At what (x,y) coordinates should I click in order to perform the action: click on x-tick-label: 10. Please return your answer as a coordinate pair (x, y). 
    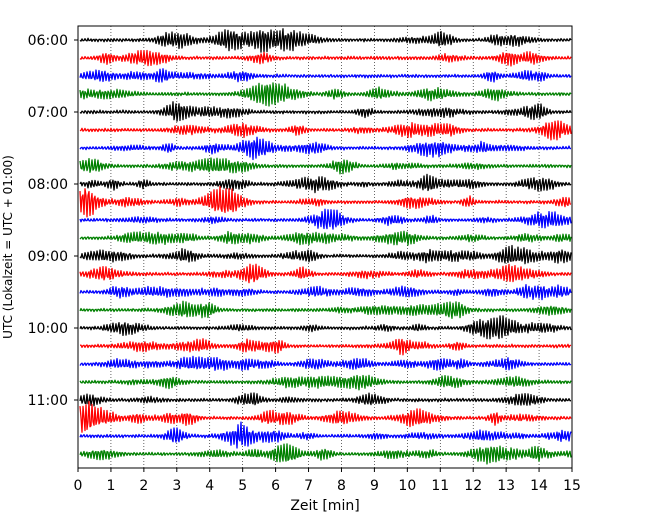
    Looking at the image, I should click on (407, 486).